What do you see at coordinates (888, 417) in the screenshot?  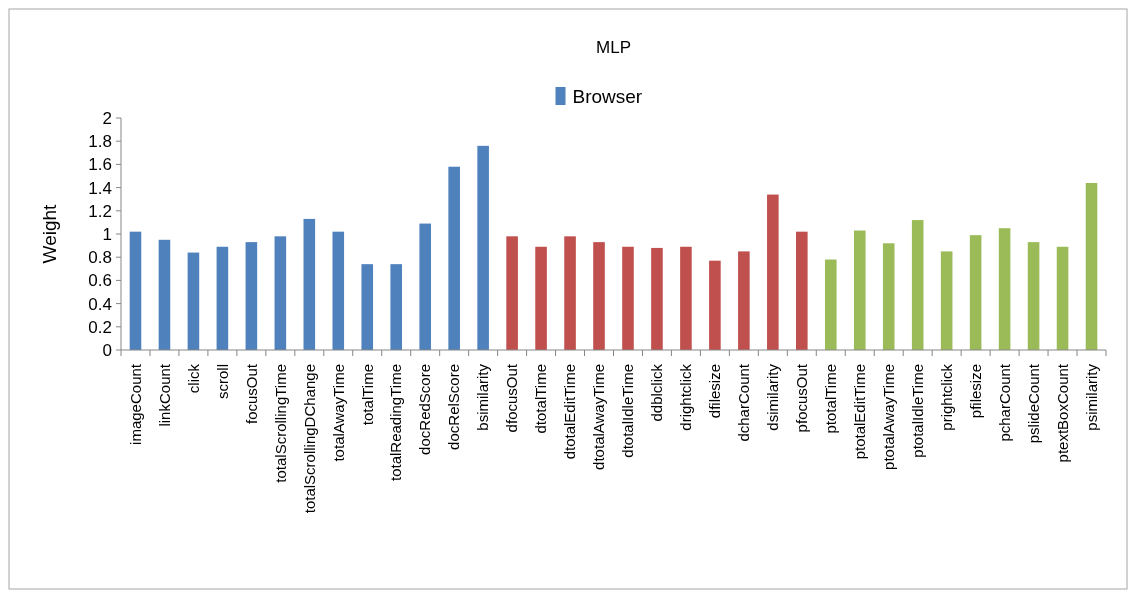 I see `x-tick-label: ptotalAwayTime` at bounding box center [888, 417].